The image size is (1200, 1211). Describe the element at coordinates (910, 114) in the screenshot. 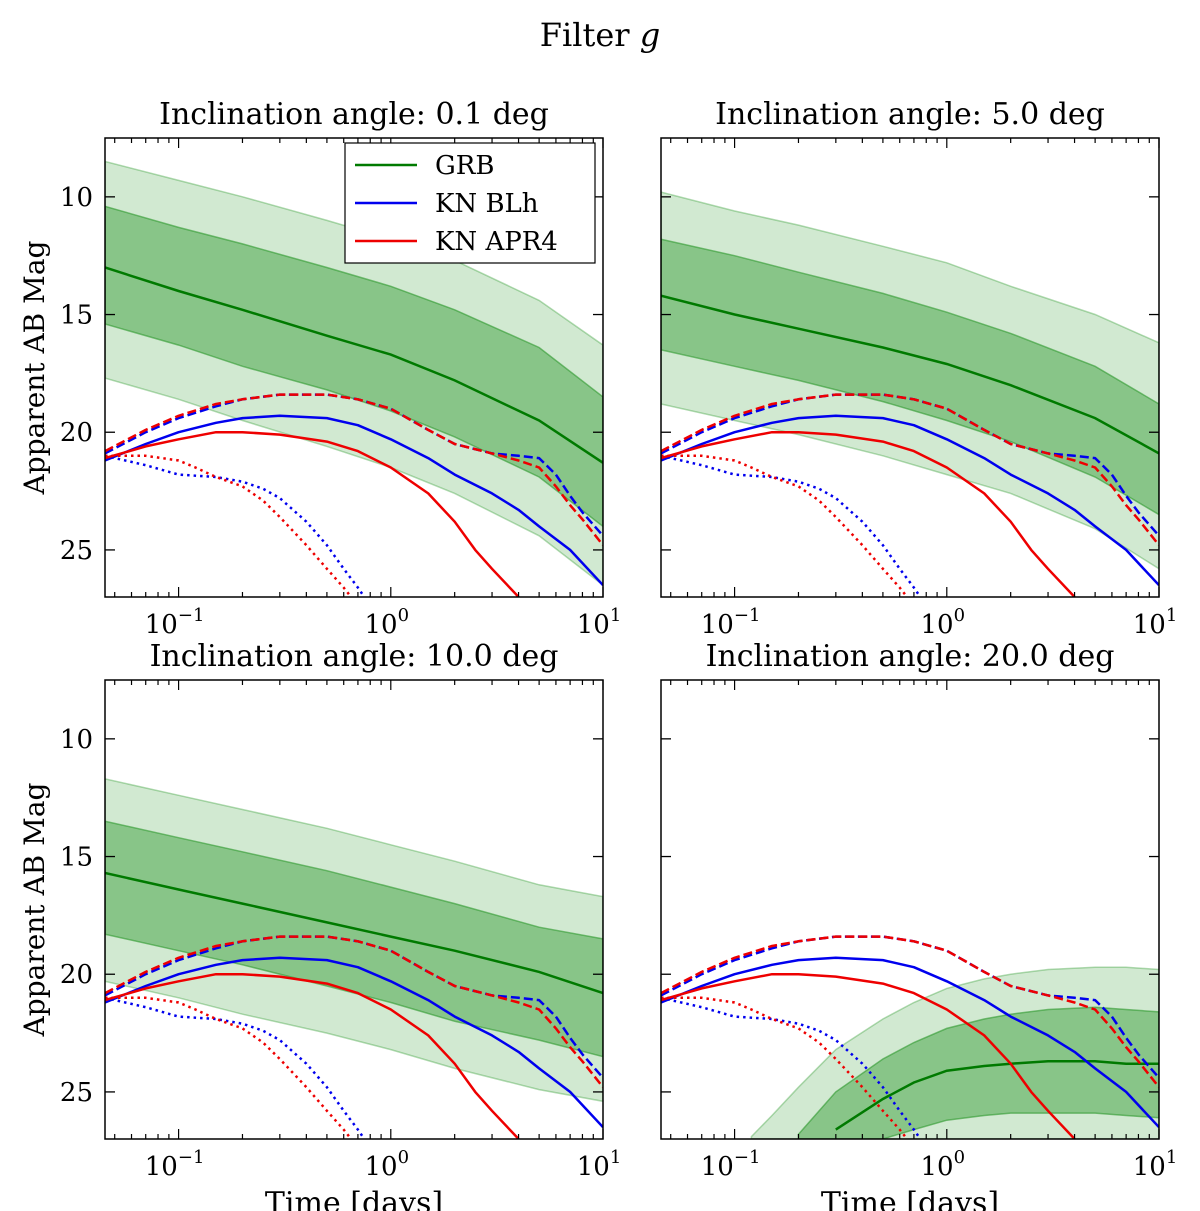

I see `panel-title: Inclination angle: 5.0 deg` at that location.